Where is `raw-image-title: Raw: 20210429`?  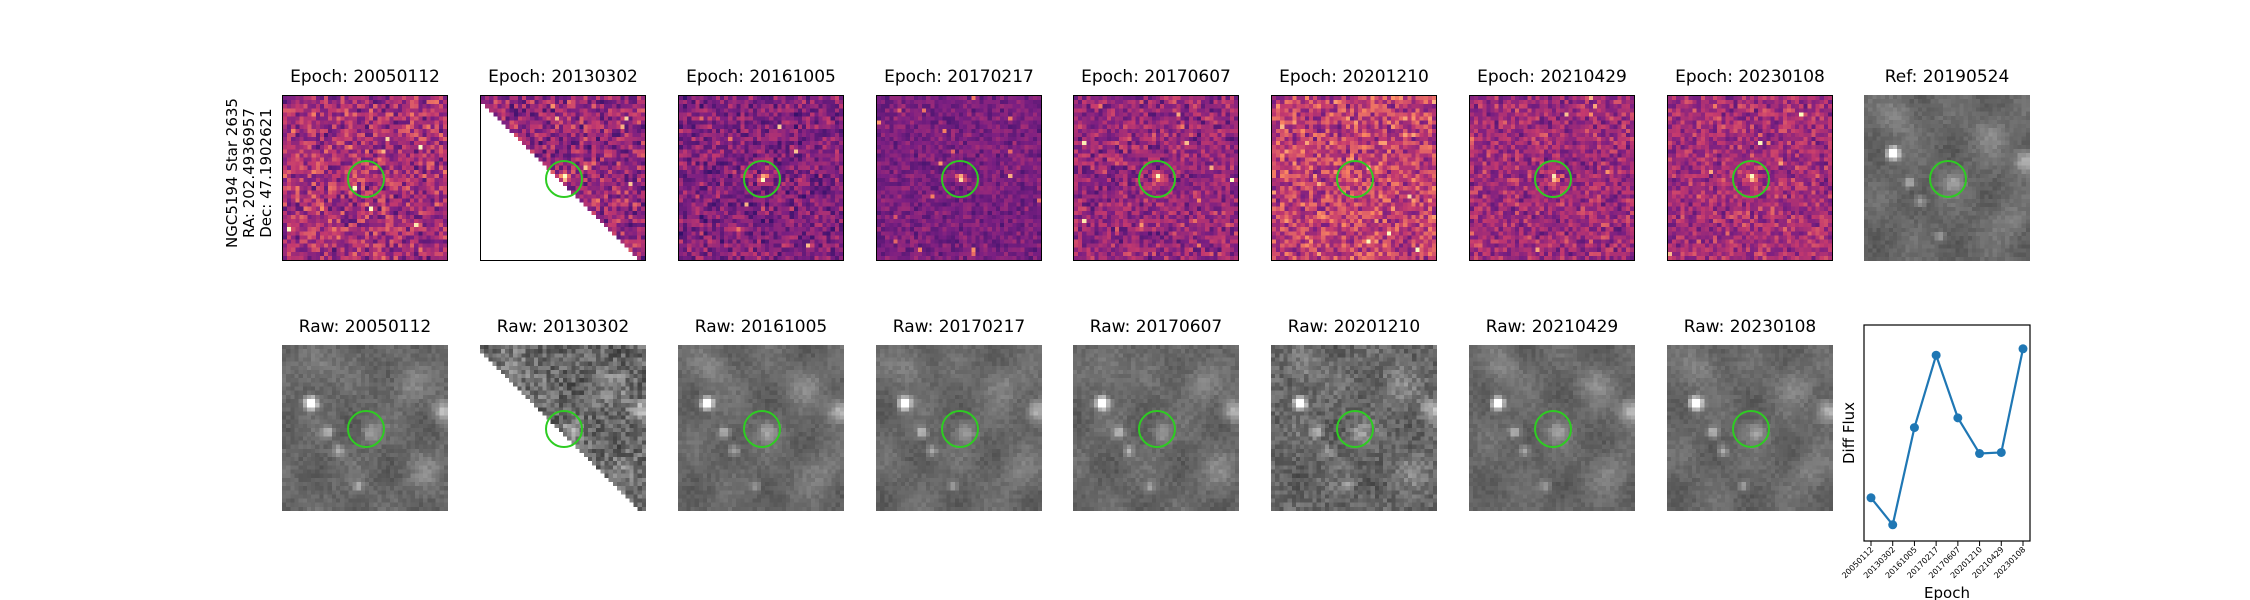
raw-image-title: Raw: 20210429 is located at coordinates (1552, 327).